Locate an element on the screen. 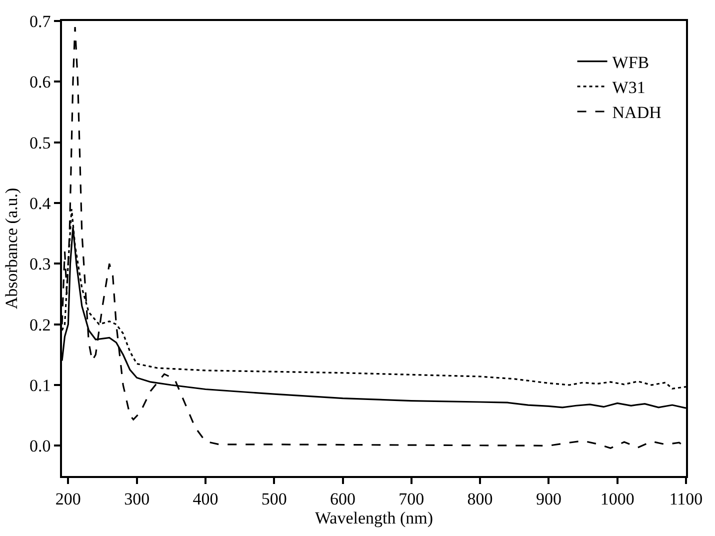 The height and width of the screenshot is (536, 715). x-tick-label: 800 is located at coordinates (480, 498).